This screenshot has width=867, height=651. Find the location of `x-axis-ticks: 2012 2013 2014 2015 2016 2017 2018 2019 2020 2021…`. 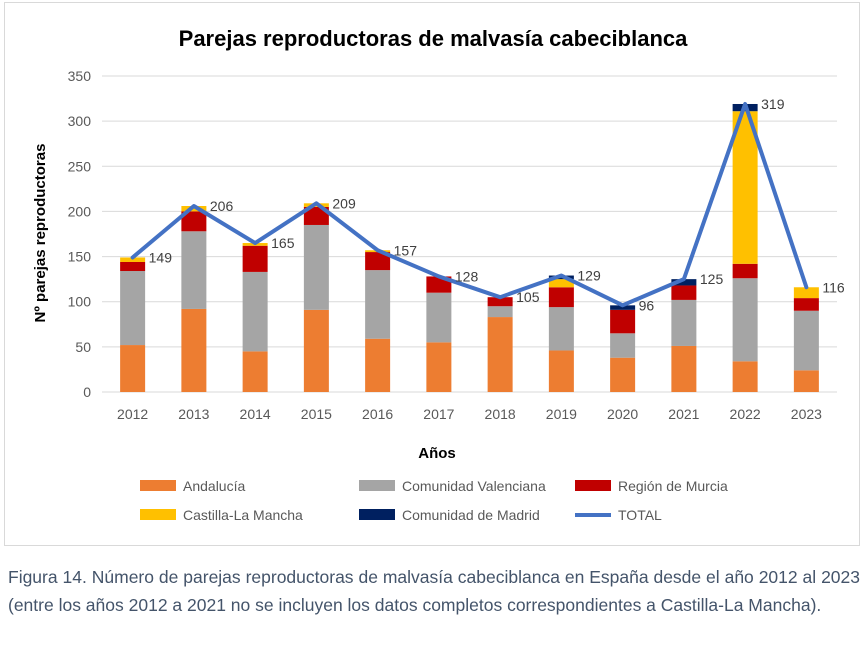

x-axis-ticks: 2012 2013 2014 2015 2016 2017 2018 2019 2020 2021… is located at coordinates (469, 414).